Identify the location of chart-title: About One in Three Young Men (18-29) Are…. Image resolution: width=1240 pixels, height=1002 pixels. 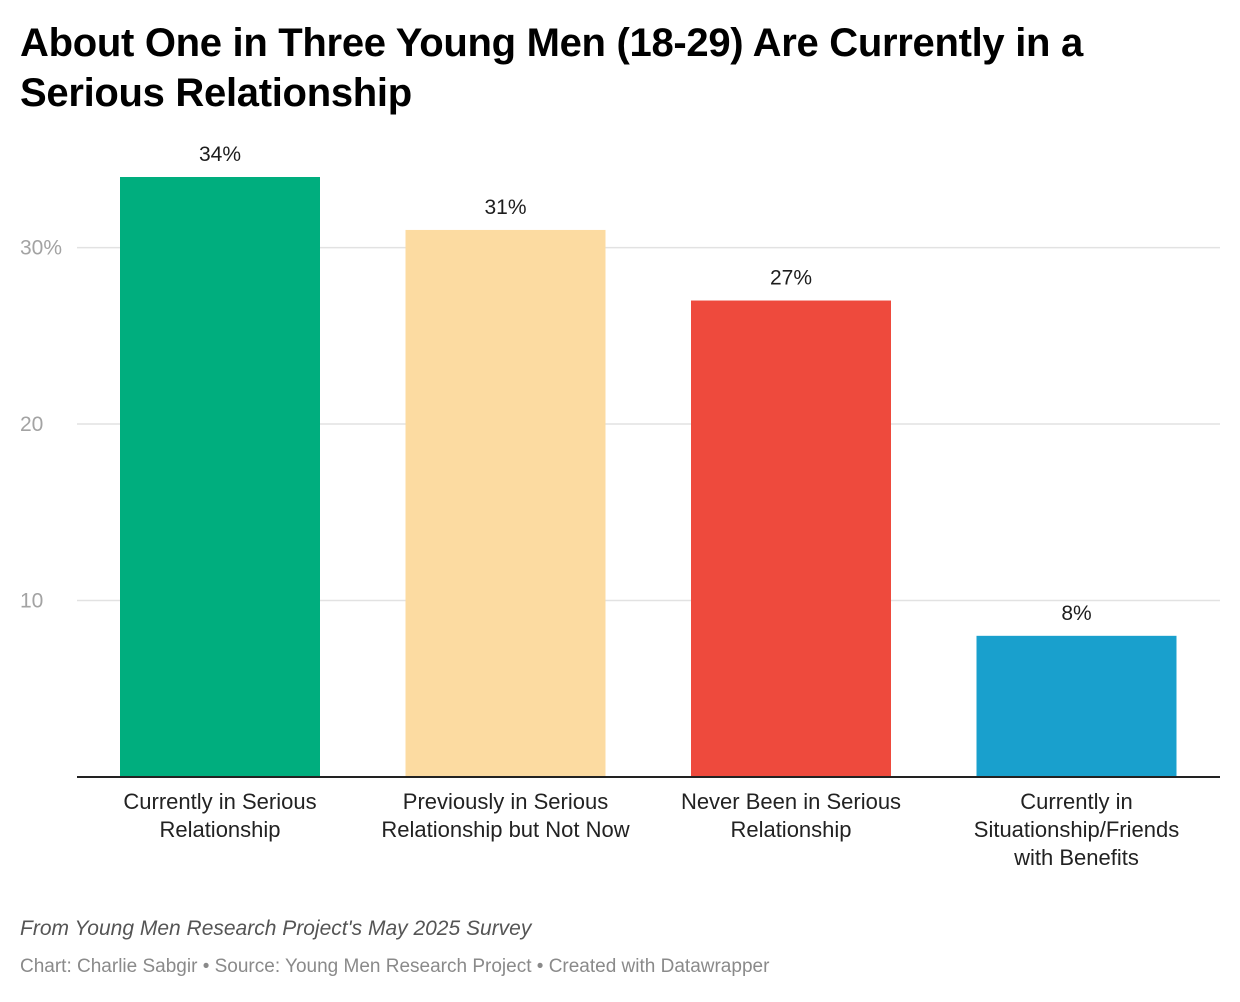
(551, 68).